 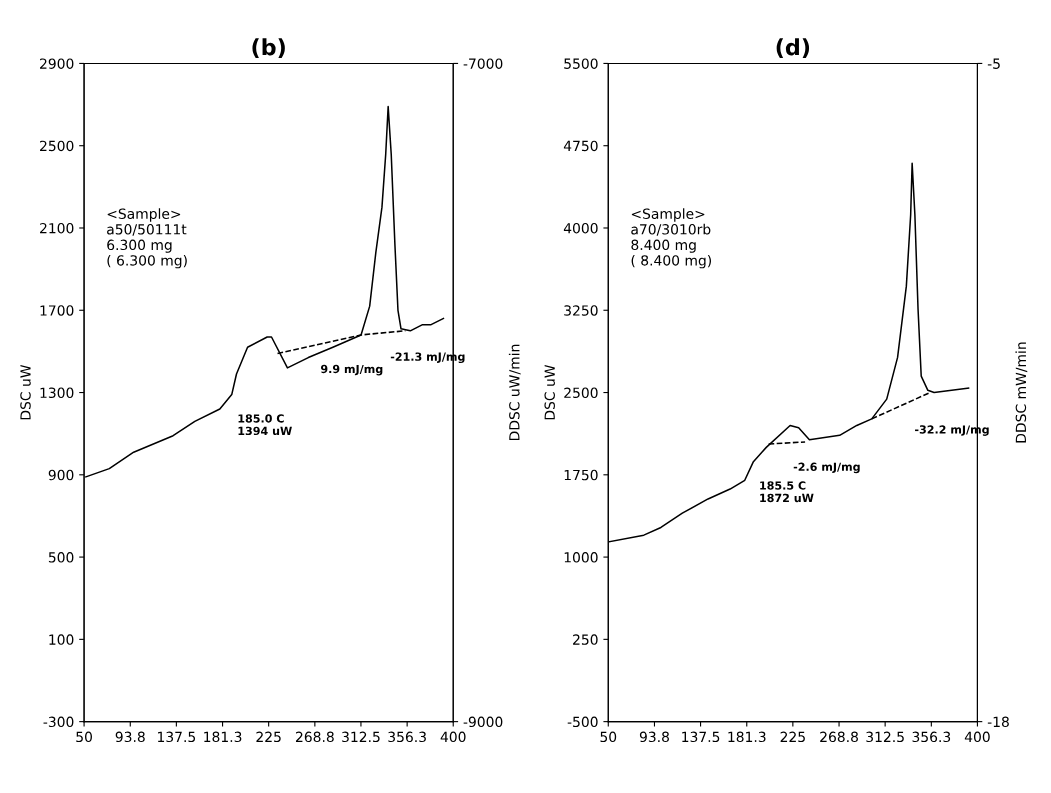 I want to click on y-tick-label: 2900, so click(x=57, y=63).